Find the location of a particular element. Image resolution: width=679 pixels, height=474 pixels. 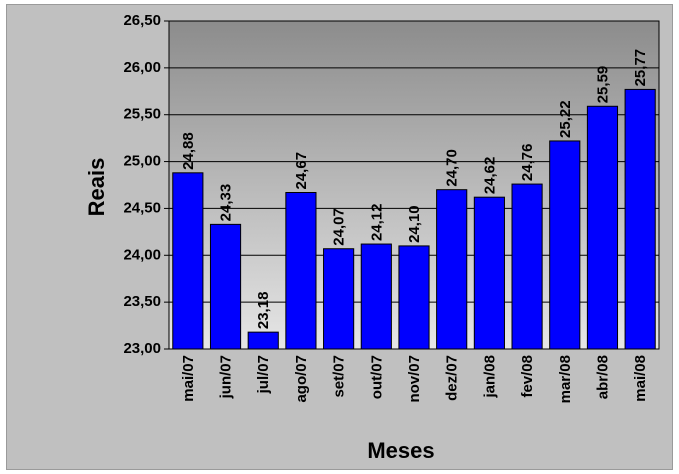

y-tick-labels: 23,00 23,50 24,00 24,50 25,00 25,50 26,00 26,50 is located at coordinates (146, 184).